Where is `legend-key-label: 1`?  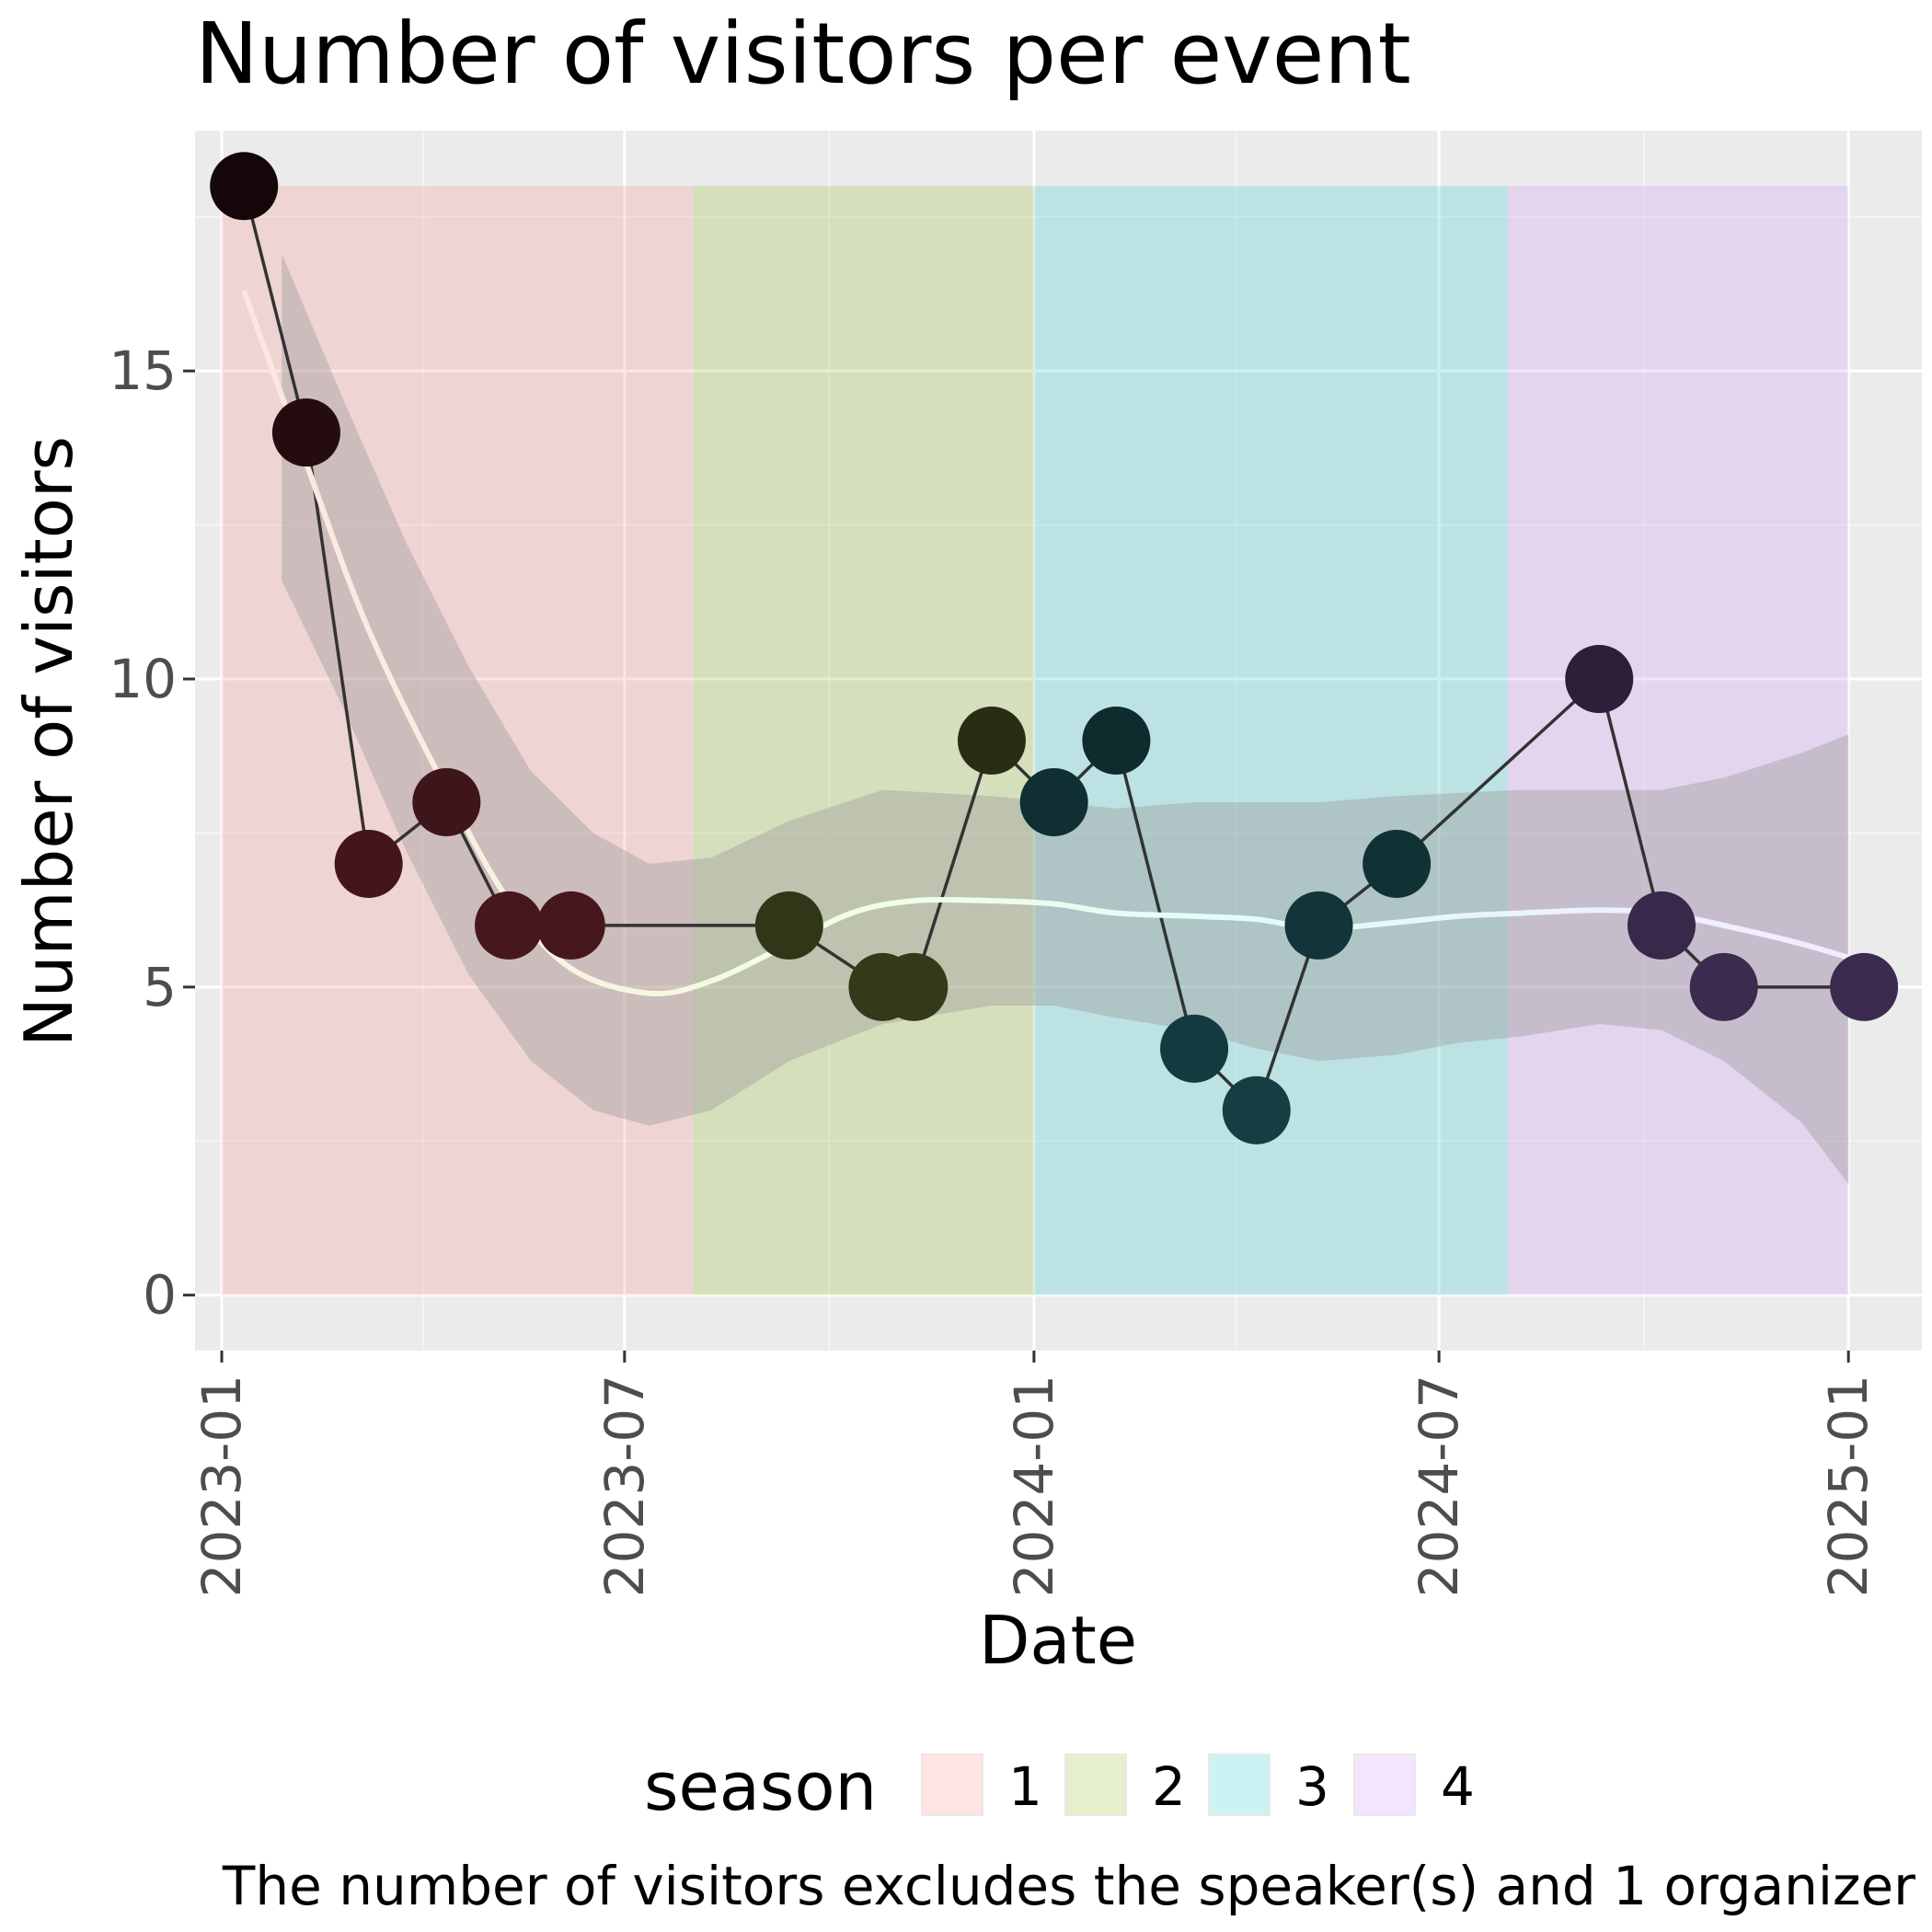
legend-key-label: 1 is located at coordinates (1025, 1786).